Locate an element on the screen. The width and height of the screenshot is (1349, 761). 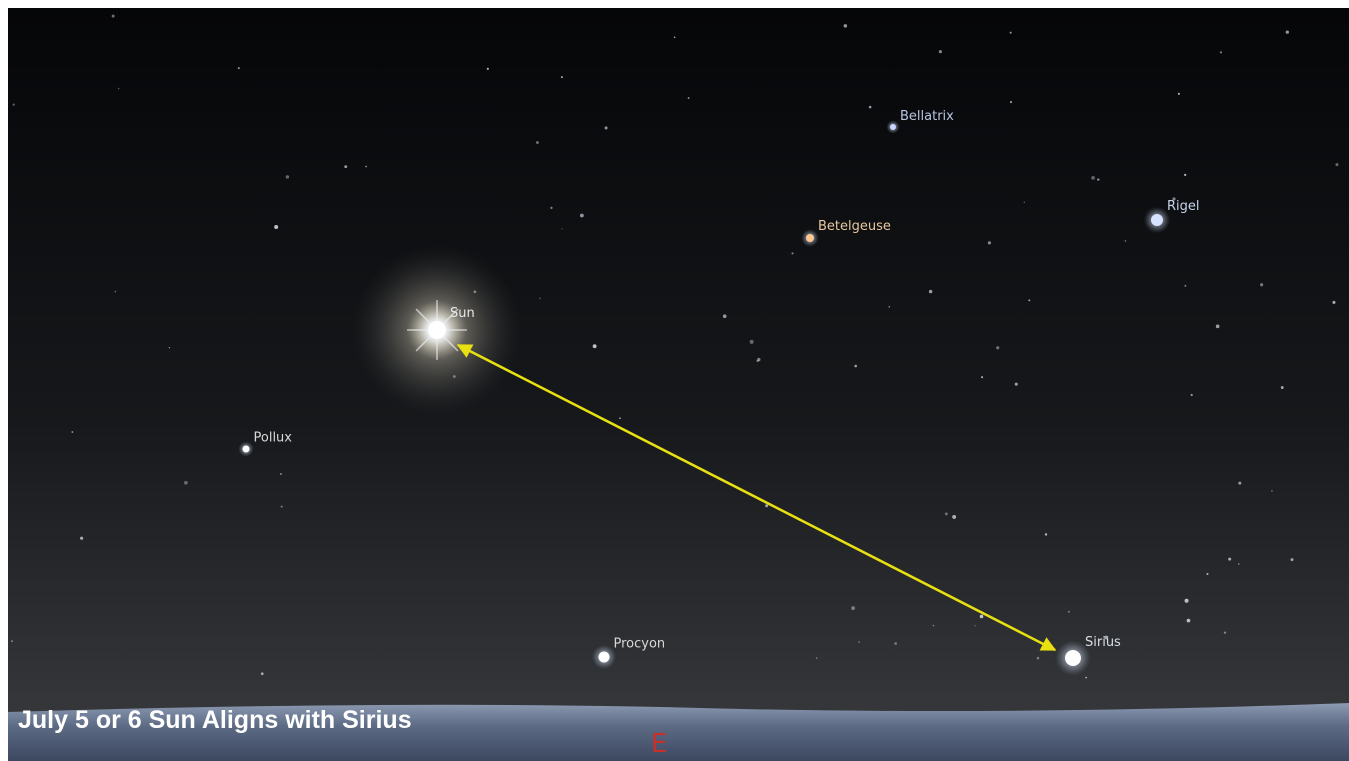
ground is located at coordinates (678, 732).